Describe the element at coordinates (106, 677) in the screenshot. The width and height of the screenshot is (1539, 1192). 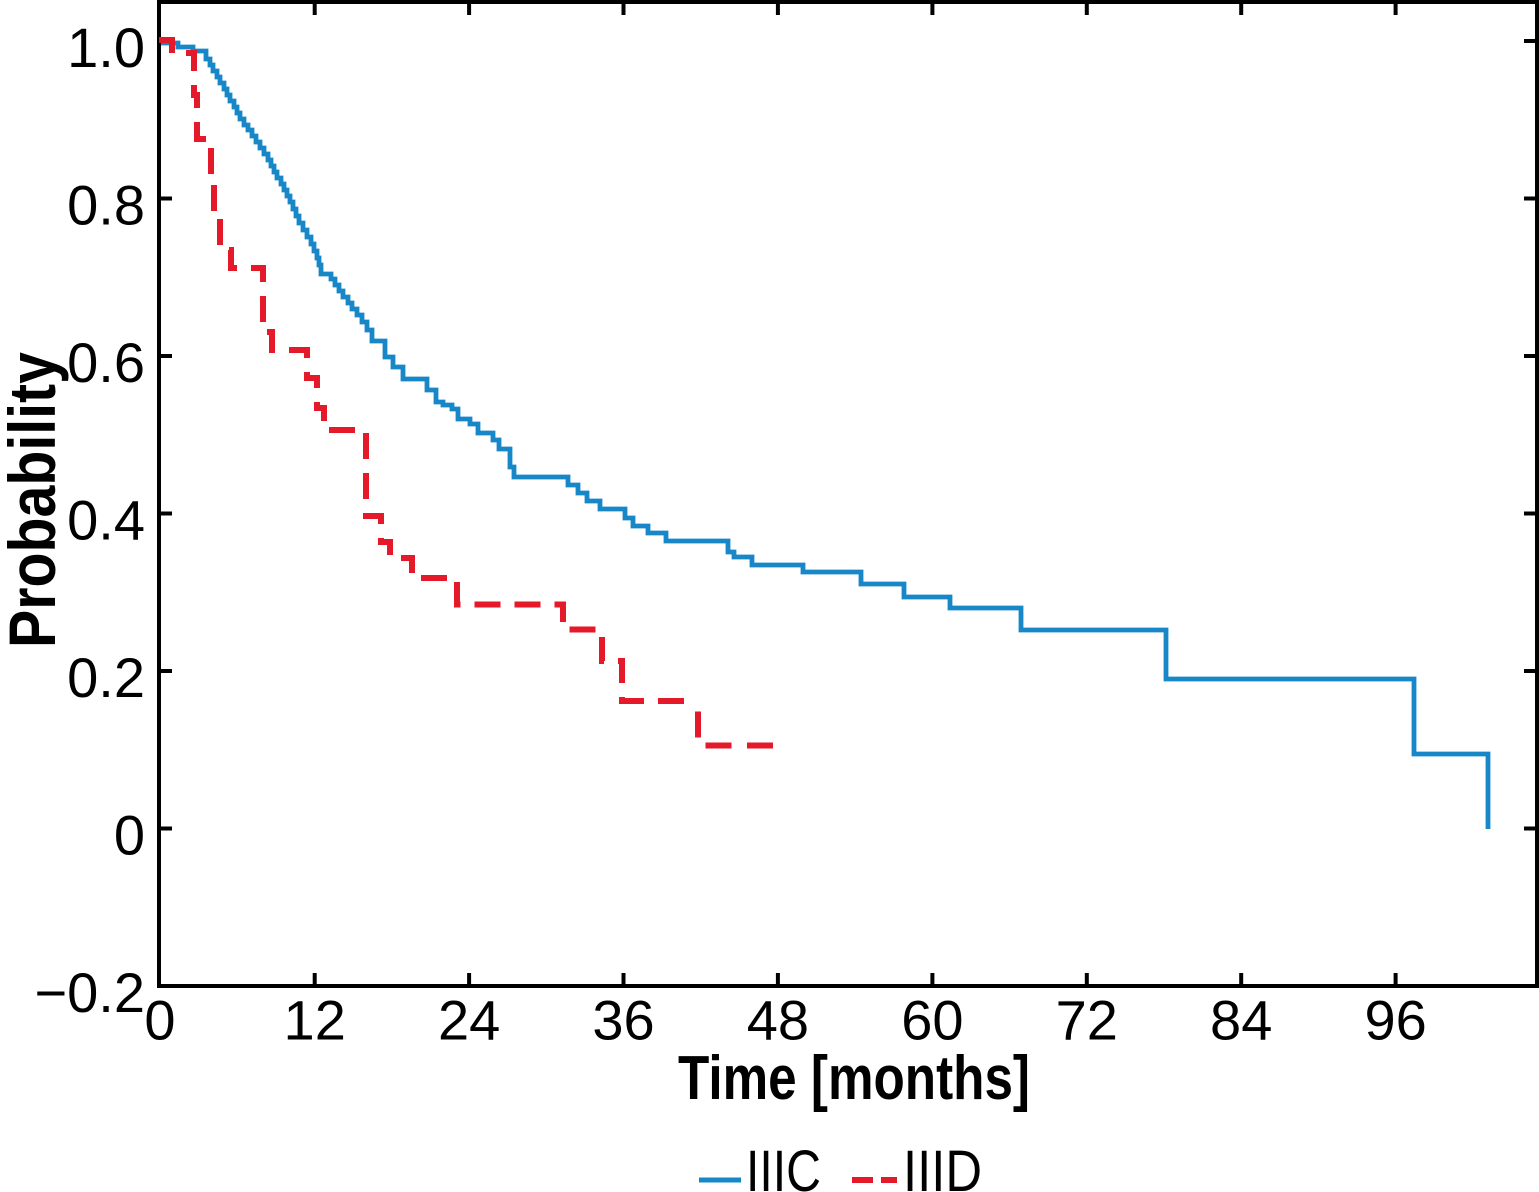
I see `svg-text: 0.2` at that location.